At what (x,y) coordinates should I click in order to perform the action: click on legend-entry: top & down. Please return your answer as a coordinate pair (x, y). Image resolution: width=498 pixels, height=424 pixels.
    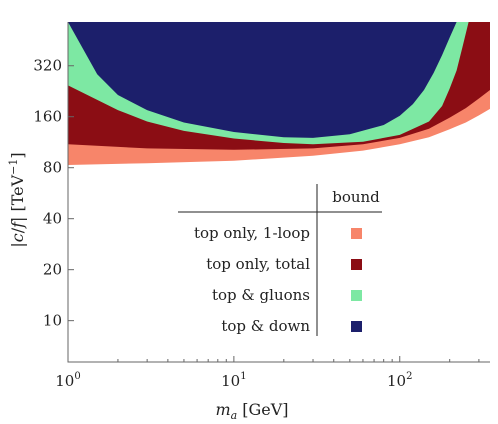
    Looking at the image, I should click on (291, 326).